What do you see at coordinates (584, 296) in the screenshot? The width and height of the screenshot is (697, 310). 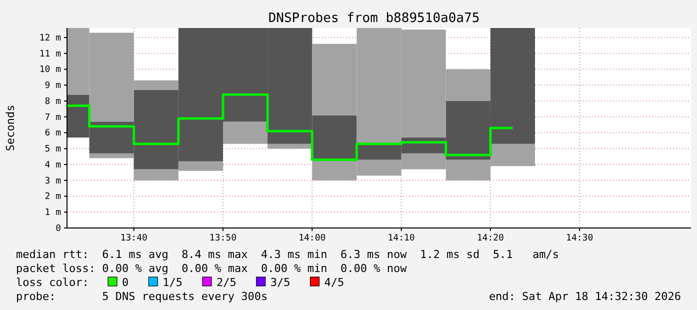 I see `text: end: Sat Apr 18 14:32:30 2026` at bounding box center [584, 296].